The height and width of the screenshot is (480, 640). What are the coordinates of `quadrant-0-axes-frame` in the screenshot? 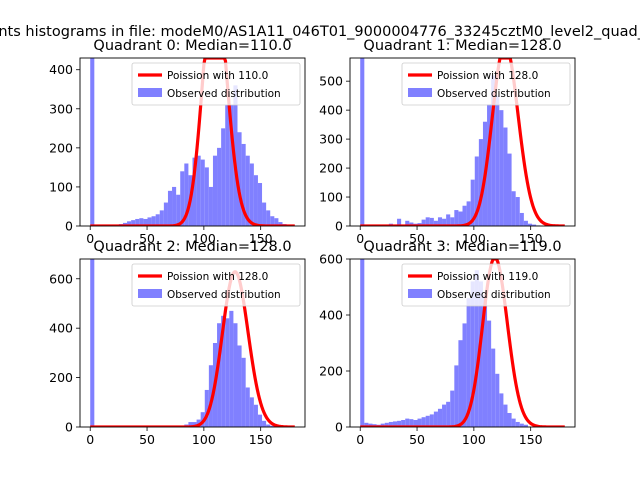 It's located at (192, 142).